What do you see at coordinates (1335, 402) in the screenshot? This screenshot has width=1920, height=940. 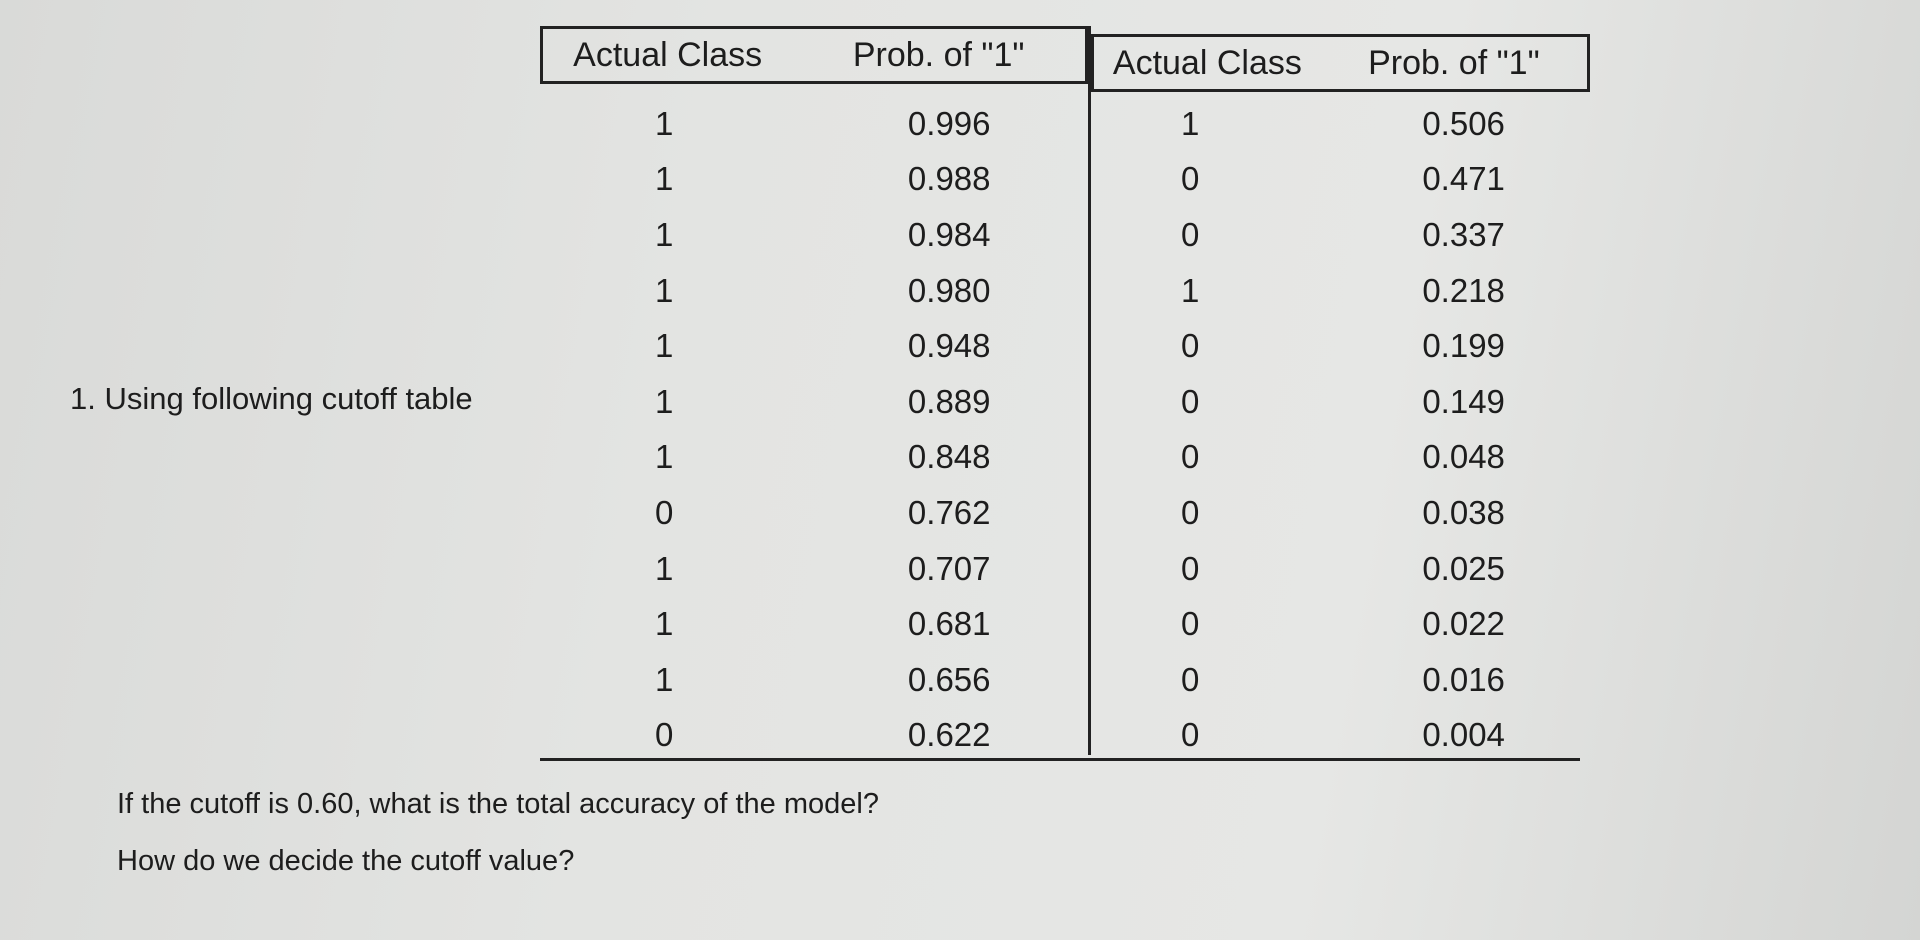 I see `table-row: 0 0.149` at bounding box center [1335, 402].